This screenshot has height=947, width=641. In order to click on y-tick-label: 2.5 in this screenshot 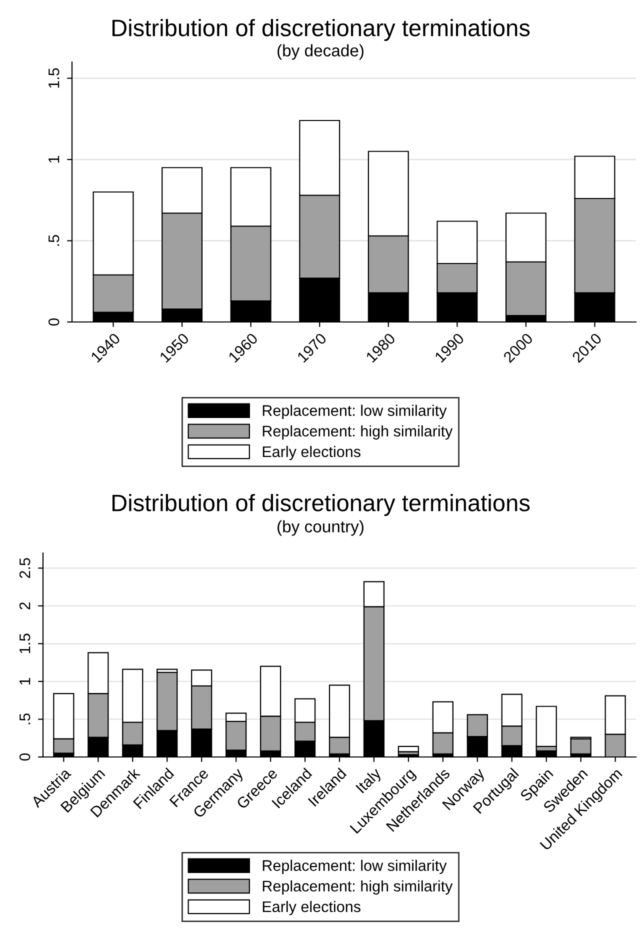, I will do `click(24, 568)`.